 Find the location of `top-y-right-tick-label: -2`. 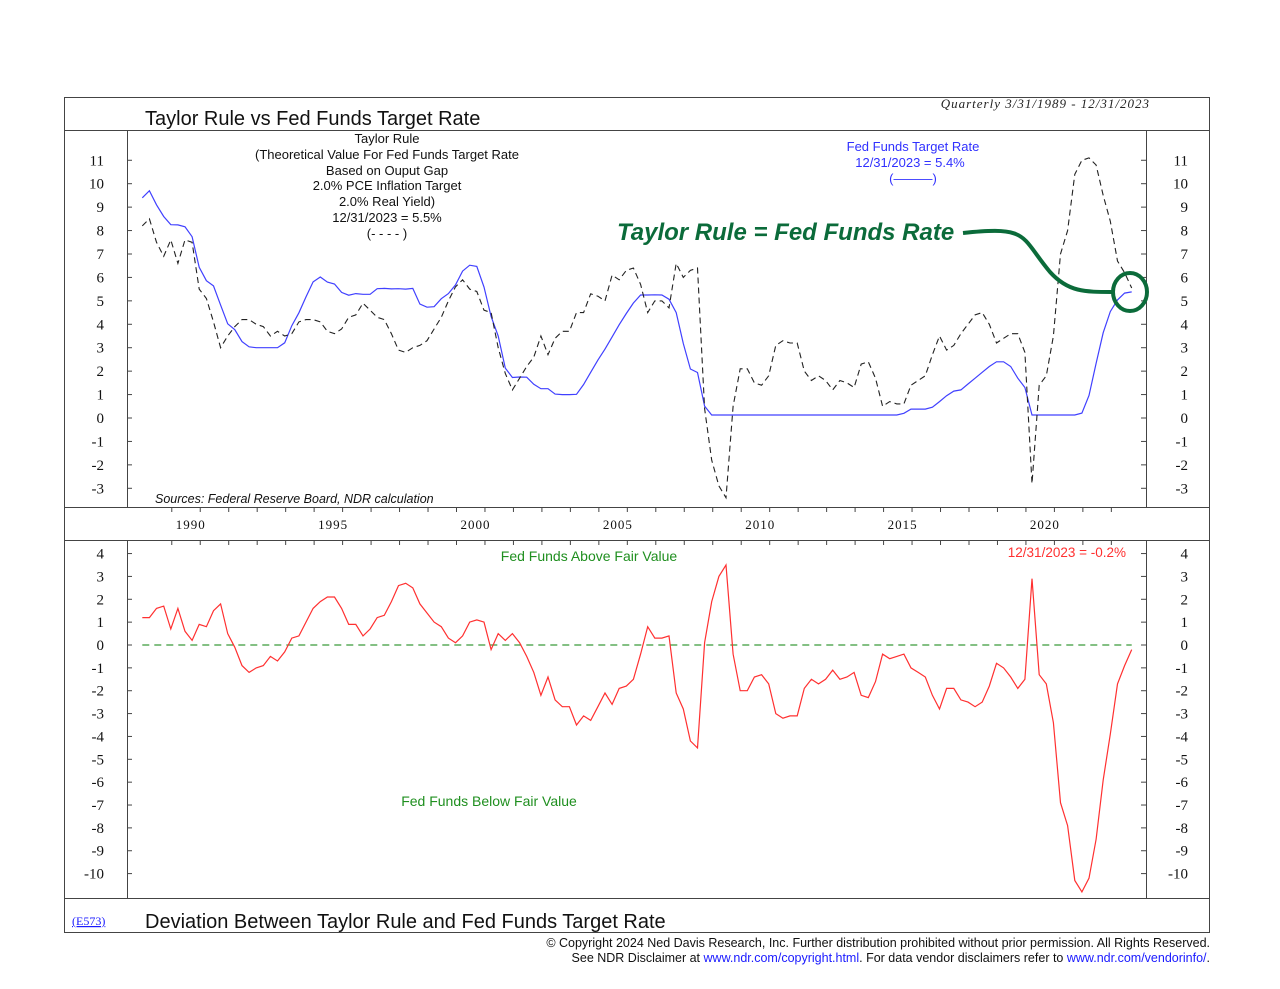

top-y-right-tick-label: -2 is located at coordinates (1182, 466).